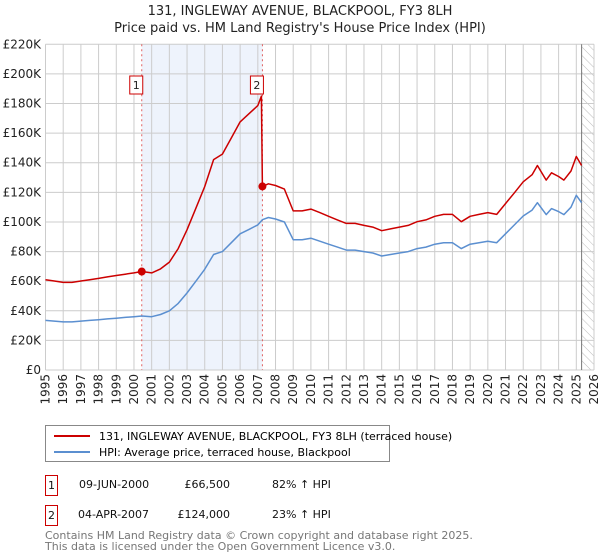 This screenshot has width=600, height=560. I want to click on ownership-shade, so click(202, 207).